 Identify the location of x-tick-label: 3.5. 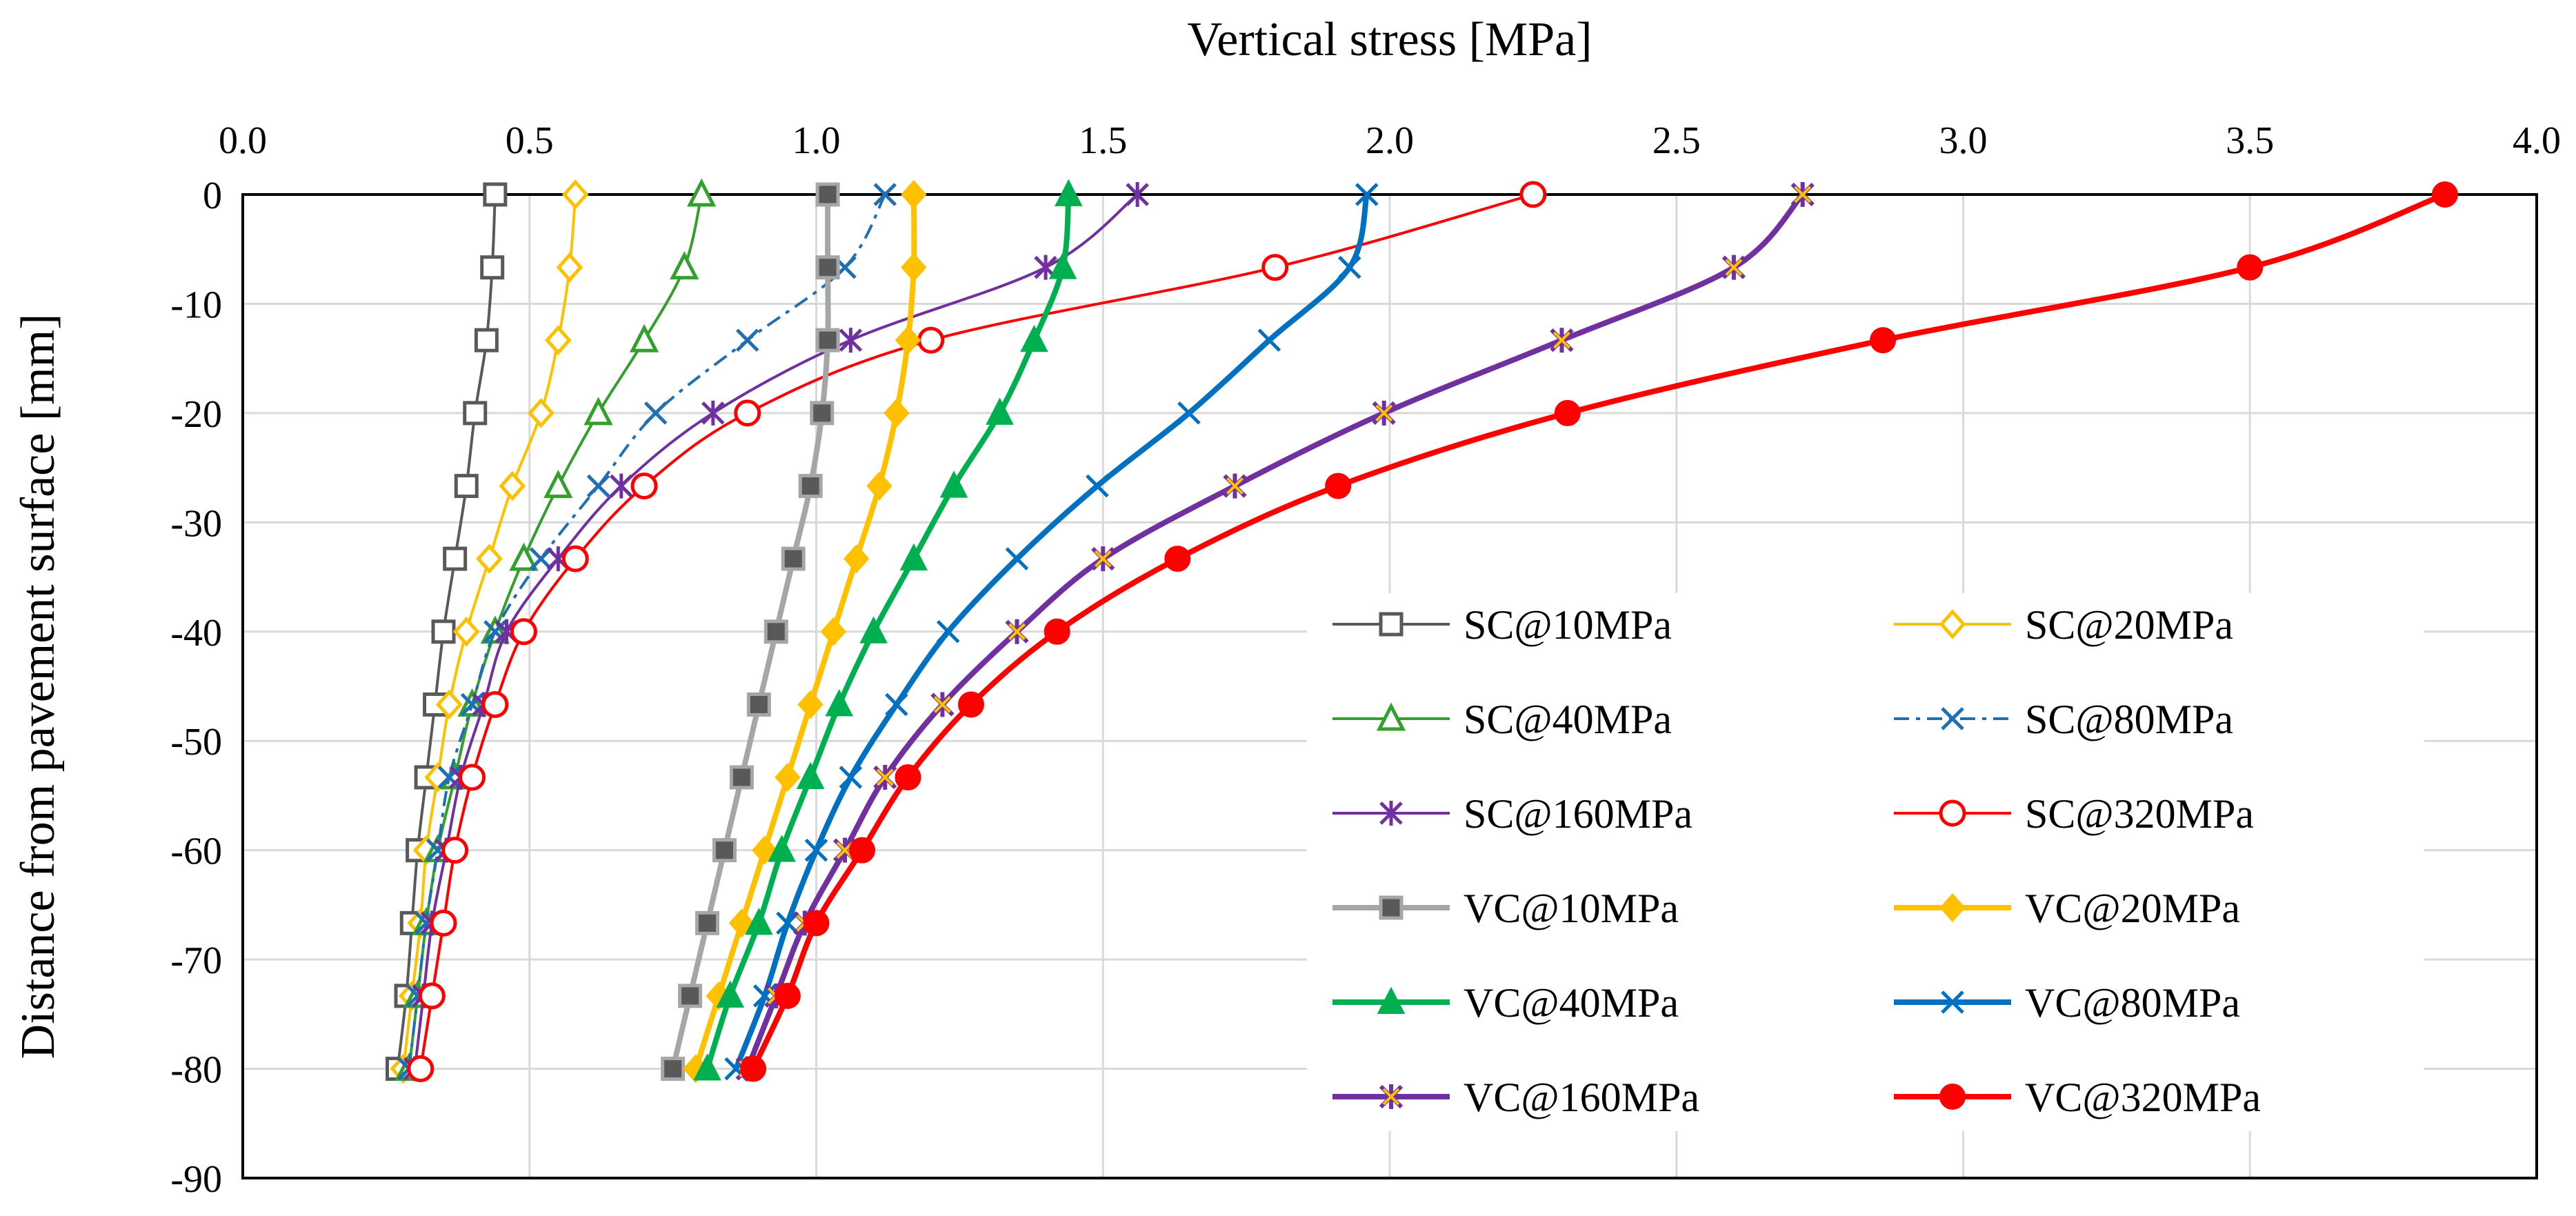
(2250, 140).